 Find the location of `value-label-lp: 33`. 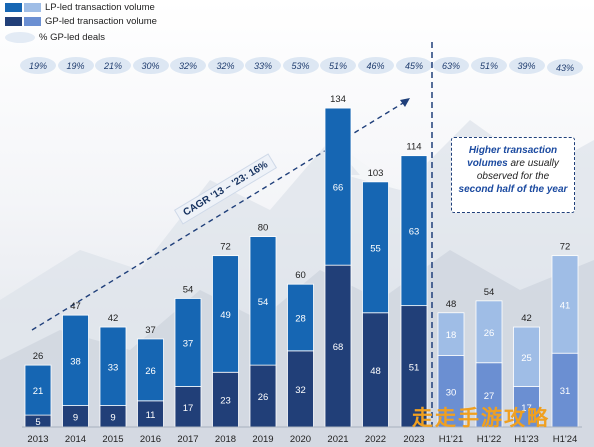

value-label-lp: 33 is located at coordinates (113, 367).